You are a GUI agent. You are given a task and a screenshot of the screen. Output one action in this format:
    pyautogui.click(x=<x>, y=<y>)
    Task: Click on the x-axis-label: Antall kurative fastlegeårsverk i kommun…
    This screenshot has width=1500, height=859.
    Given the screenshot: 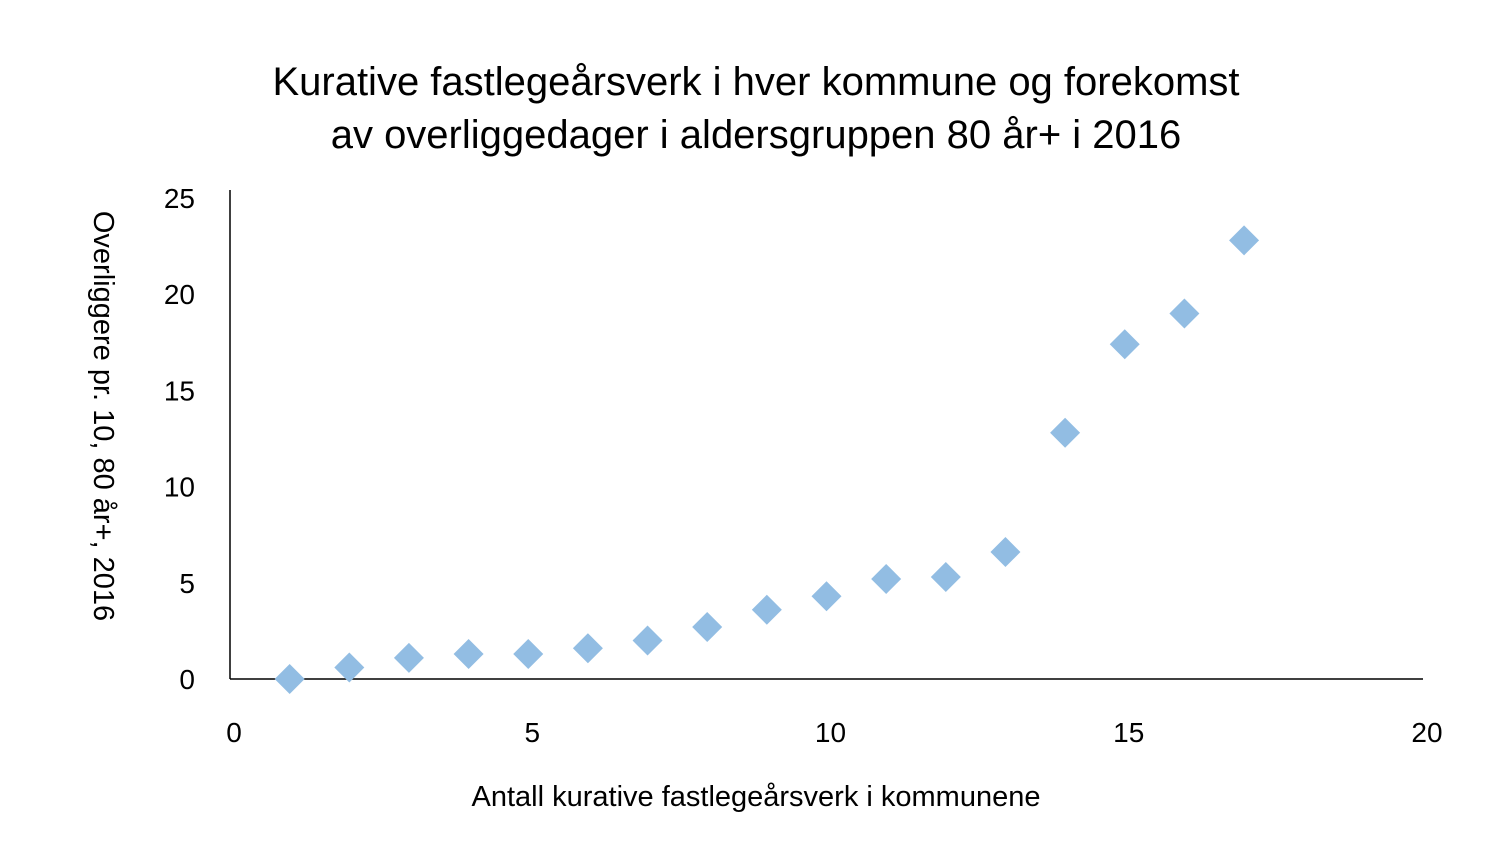 What is the action you would take?
    pyautogui.click(x=756, y=797)
    